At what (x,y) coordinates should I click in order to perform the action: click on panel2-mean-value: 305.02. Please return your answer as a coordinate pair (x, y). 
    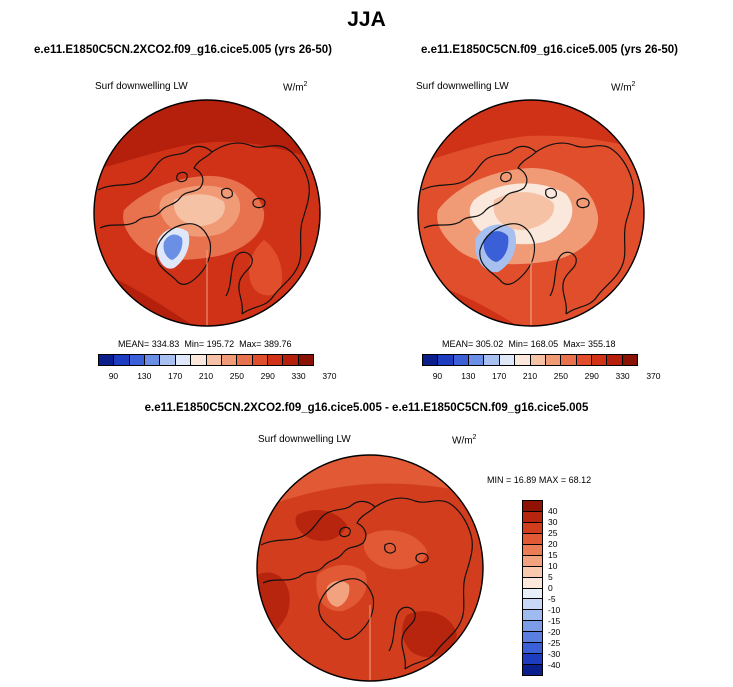
    Looking at the image, I should click on (489, 344).